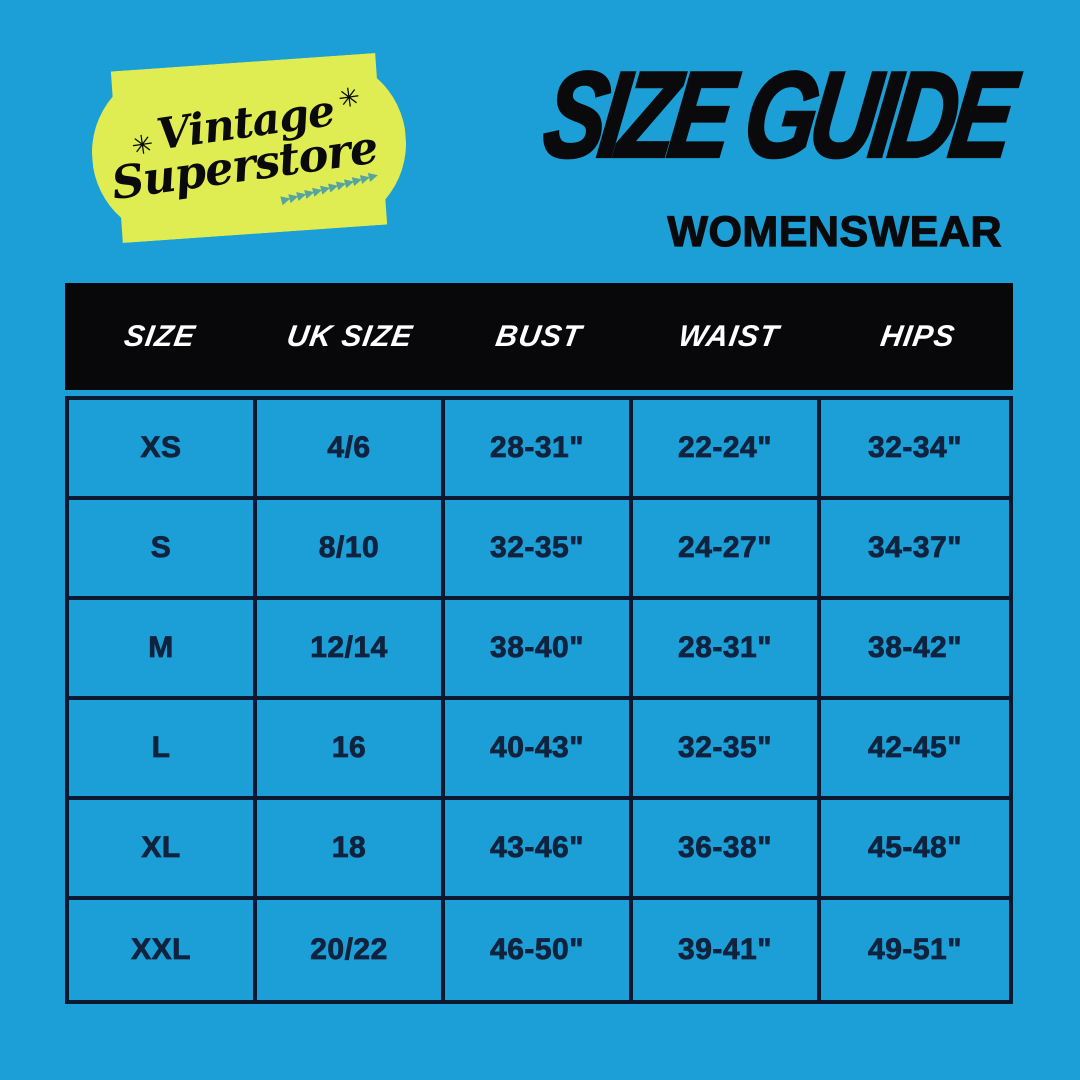  Describe the element at coordinates (163, 950) in the screenshot. I see `table-cell: XXL` at that location.